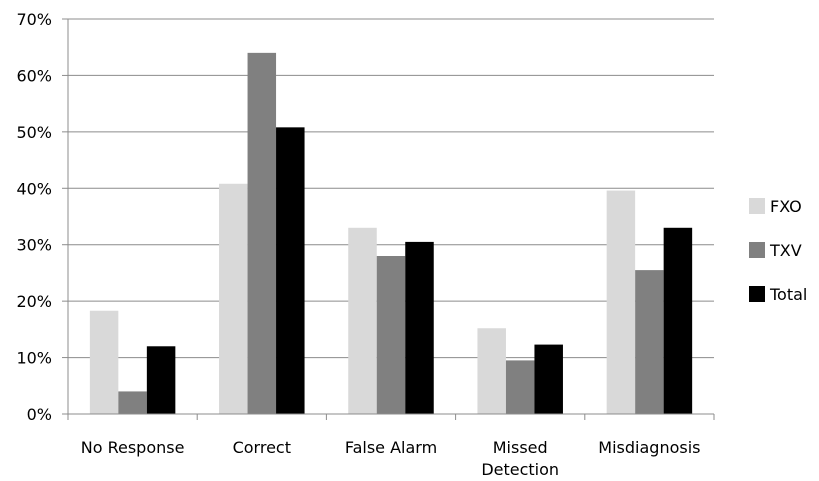  Describe the element at coordinates (786, 206) in the screenshot. I see `legend-label-fxo: FXO` at that location.